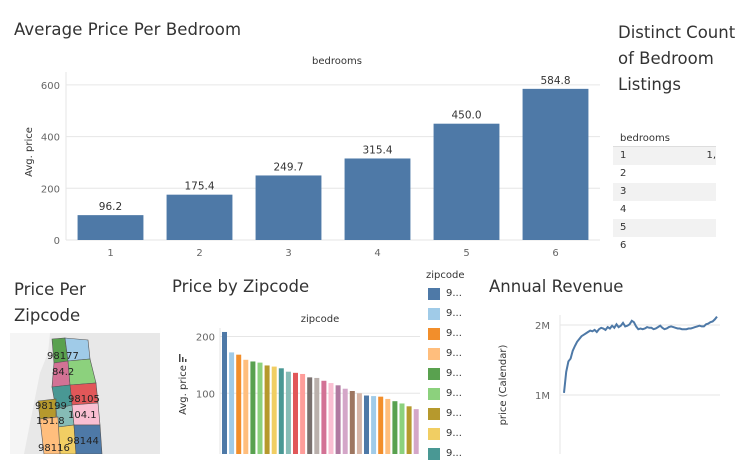 The width and height of the screenshot is (736, 466). Describe the element at coordinates (50, 302) in the screenshot. I see `price-per-zipcode-title: Price Per Zipcode` at that location.